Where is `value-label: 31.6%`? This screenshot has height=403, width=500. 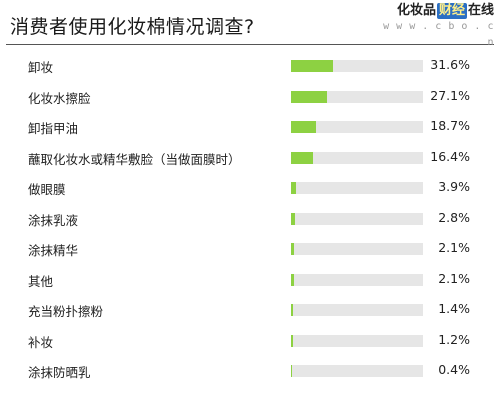 value-label: 31.6% is located at coordinates (450, 64).